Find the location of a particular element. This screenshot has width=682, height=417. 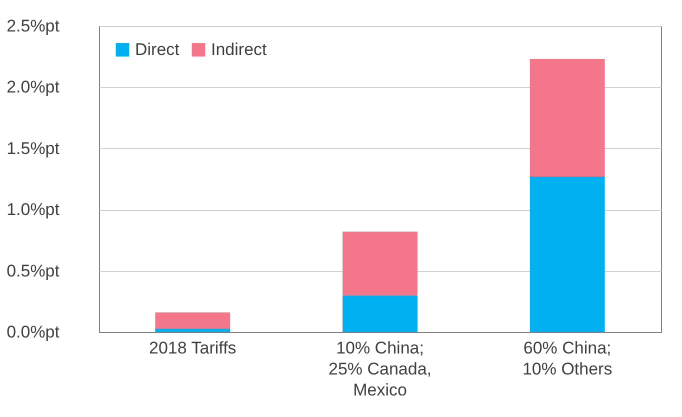

x-tick-label: 60% China; 10% Others is located at coordinates (567, 358).